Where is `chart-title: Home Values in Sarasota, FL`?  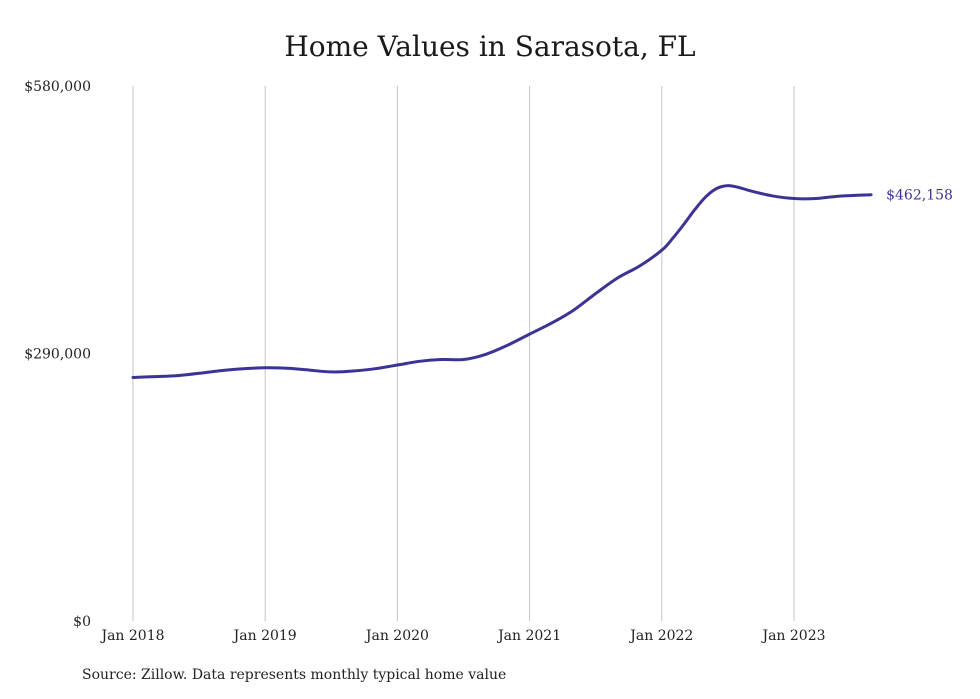
chart-title: Home Values in Sarasota, FL is located at coordinates (490, 46).